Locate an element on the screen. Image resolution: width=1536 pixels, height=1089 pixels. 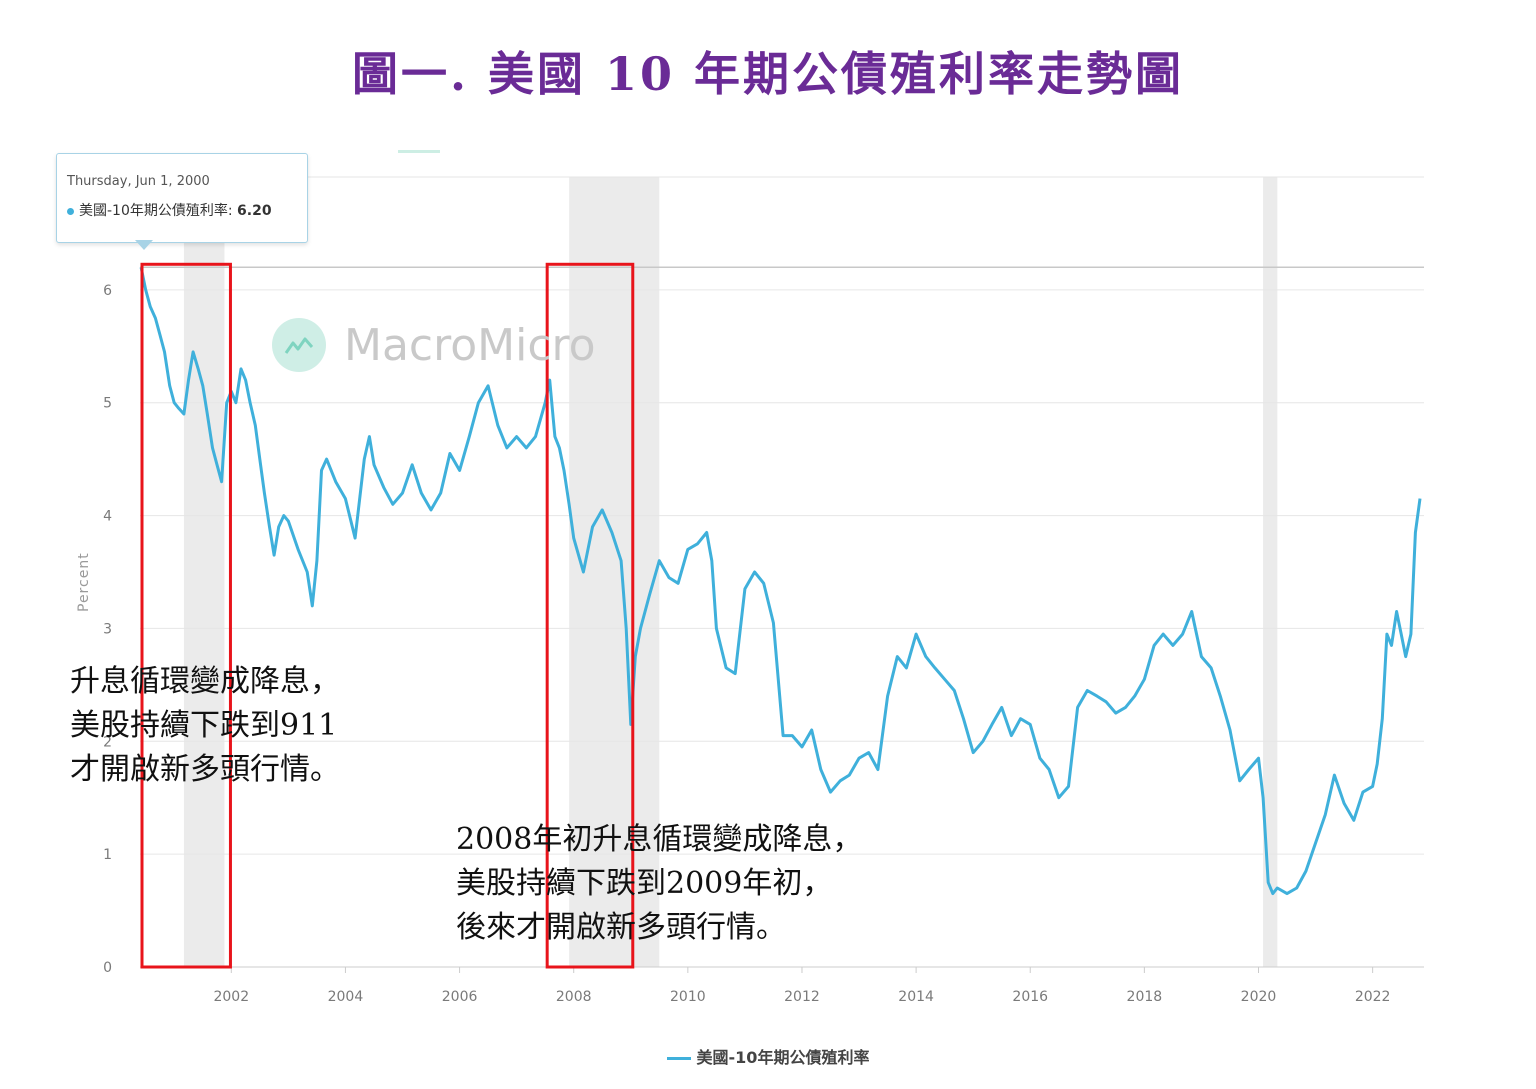
x-tick-label: 2022 is located at coordinates (1373, 997).